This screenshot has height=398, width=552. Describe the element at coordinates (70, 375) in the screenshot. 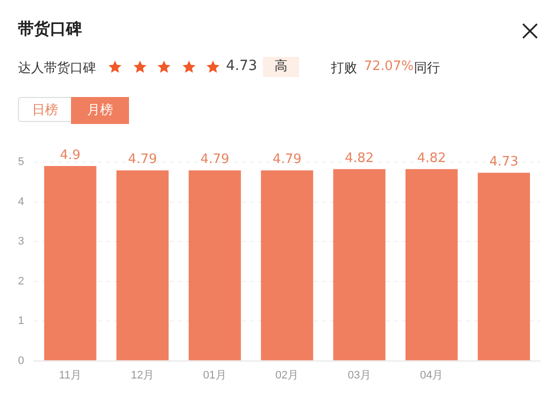

I see `x-tick-label: 11月` at that location.